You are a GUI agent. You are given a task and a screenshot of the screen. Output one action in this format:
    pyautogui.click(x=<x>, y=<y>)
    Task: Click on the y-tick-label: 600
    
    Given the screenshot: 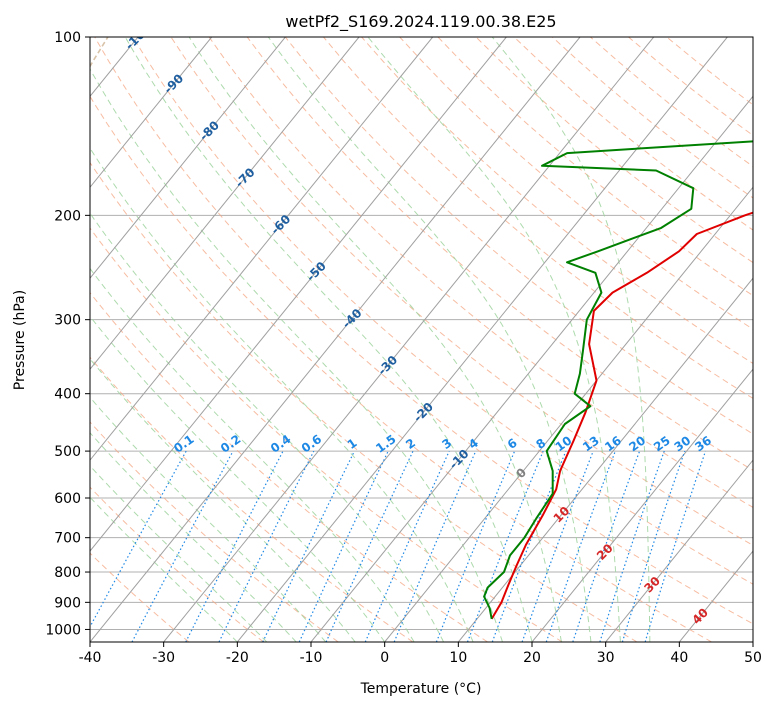 What is the action you would take?
    pyautogui.click(x=67, y=499)
    